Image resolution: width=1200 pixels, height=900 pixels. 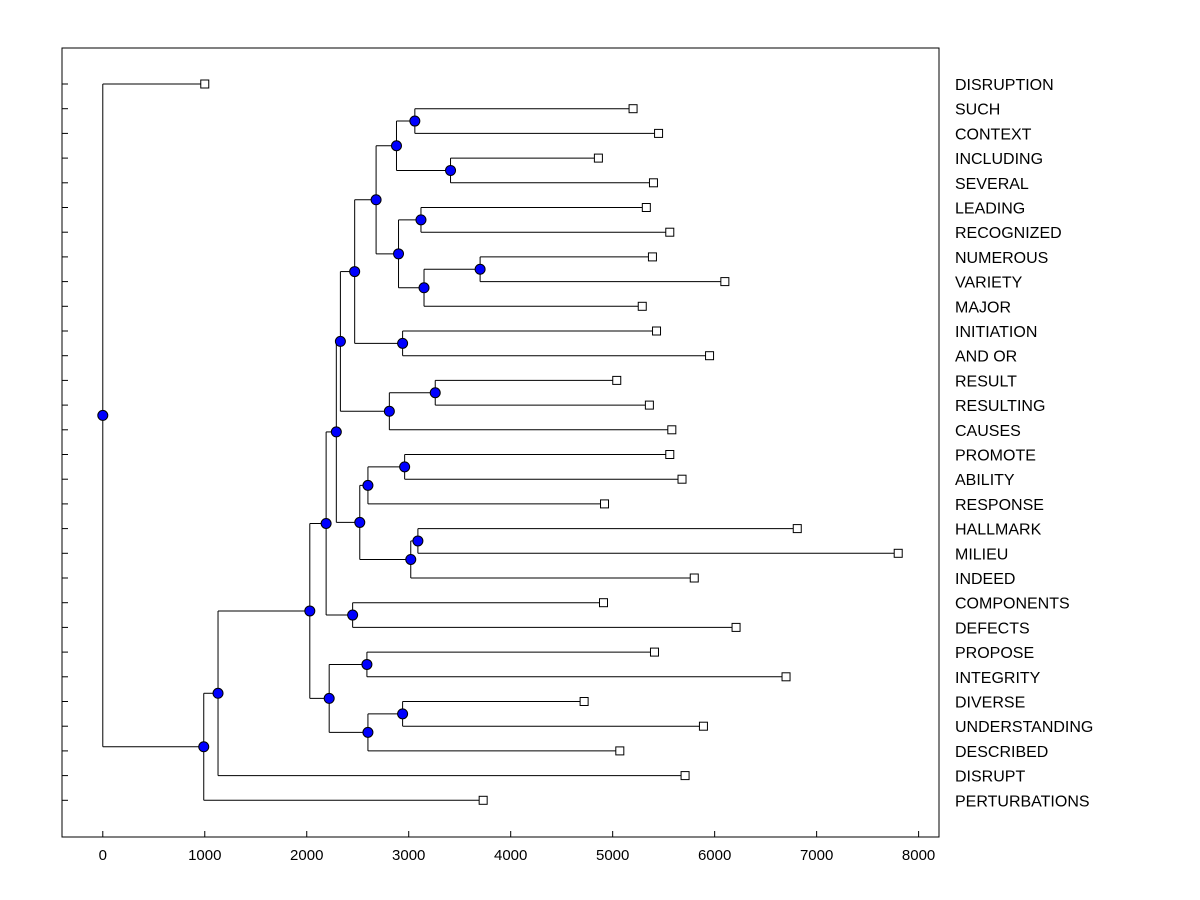 What do you see at coordinates (103, 855) in the screenshot?
I see `x-tick-label: 0` at bounding box center [103, 855].